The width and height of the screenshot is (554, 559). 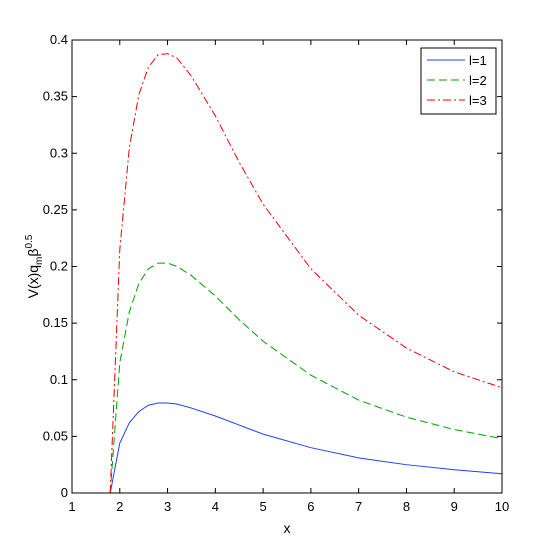 What do you see at coordinates (478, 80) in the screenshot?
I see `legend-label-2: l=2` at bounding box center [478, 80].